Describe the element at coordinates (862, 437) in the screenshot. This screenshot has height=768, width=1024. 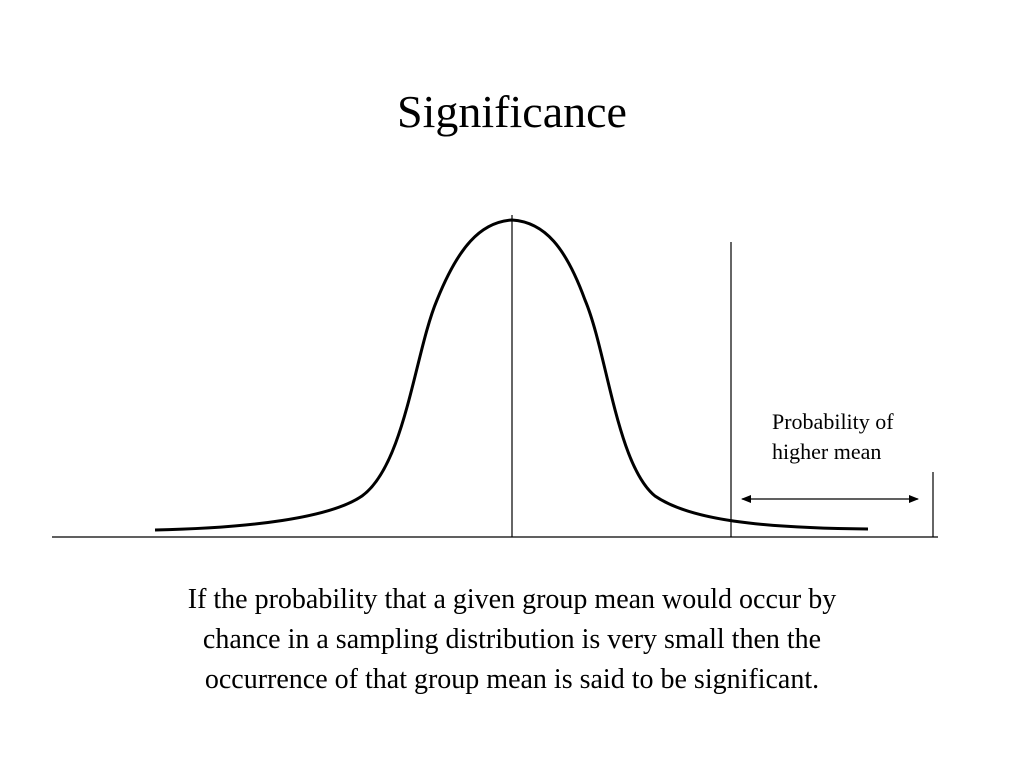
I see `tail-probability-label: Probability of higher mean` at that location.